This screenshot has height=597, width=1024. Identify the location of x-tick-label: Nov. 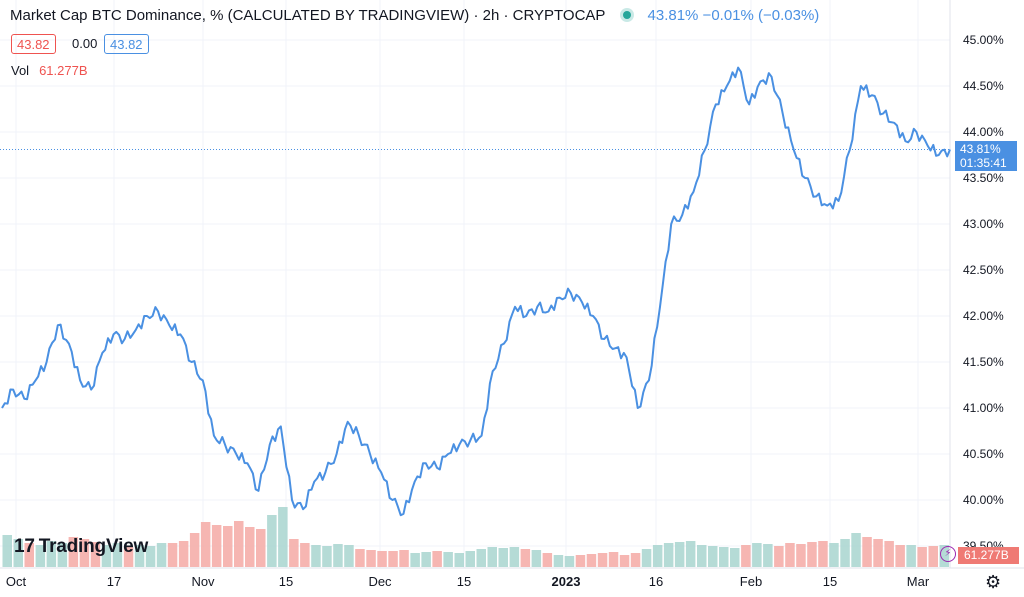
(203, 581).